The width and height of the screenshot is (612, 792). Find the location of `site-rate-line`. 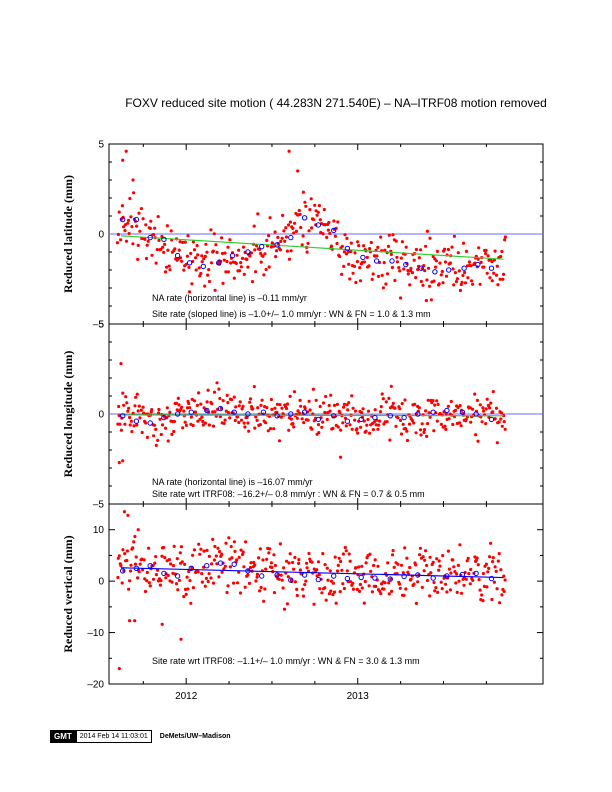

site-rate-line is located at coordinates (312, 247).